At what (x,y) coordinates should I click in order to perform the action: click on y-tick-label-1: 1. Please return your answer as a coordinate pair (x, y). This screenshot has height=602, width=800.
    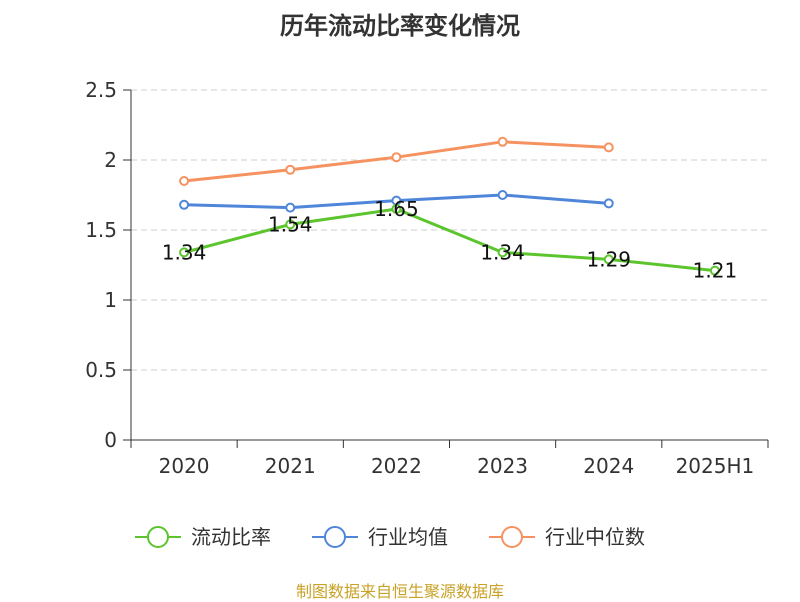
    Looking at the image, I should click on (110, 300).